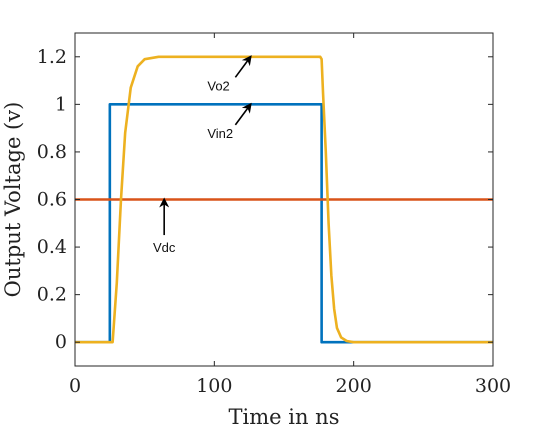 This screenshot has height=436, width=545. Describe the element at coordinates (61, 342) in the screenshot. I see `y-tick-label: 0` at that location.